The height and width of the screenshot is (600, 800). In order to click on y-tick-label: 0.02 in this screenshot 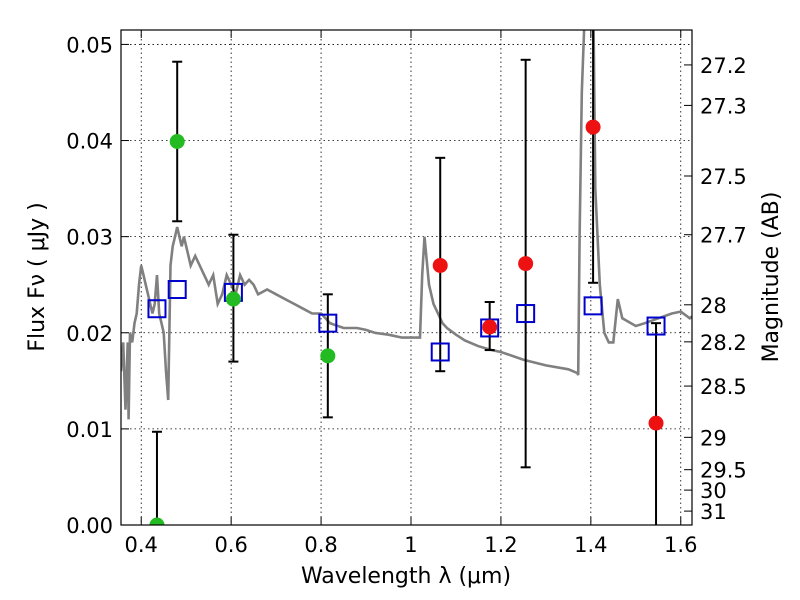, I will do `click(89, 334)`.